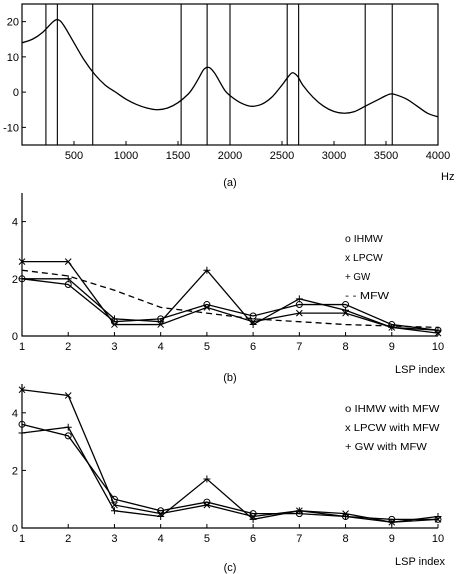 This screenshot has height=574, width=474. Describe the element at coordinates (420, 562) in the screenshot. I see `panel-c-x-axis-label: LSP index` at that location.